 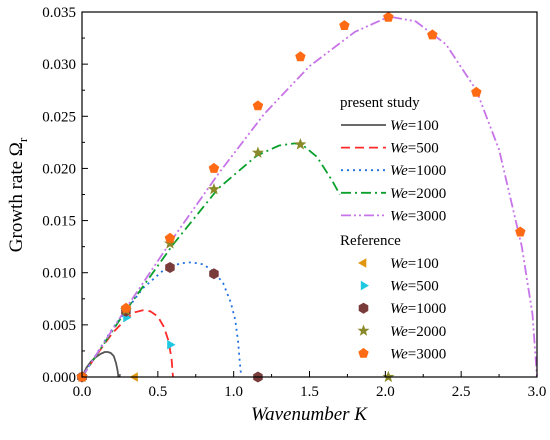 What do you see at coordinates (370, 241) in the screenshot?
I see `legend-group-title: Reference` at bounding box center [370, 241].